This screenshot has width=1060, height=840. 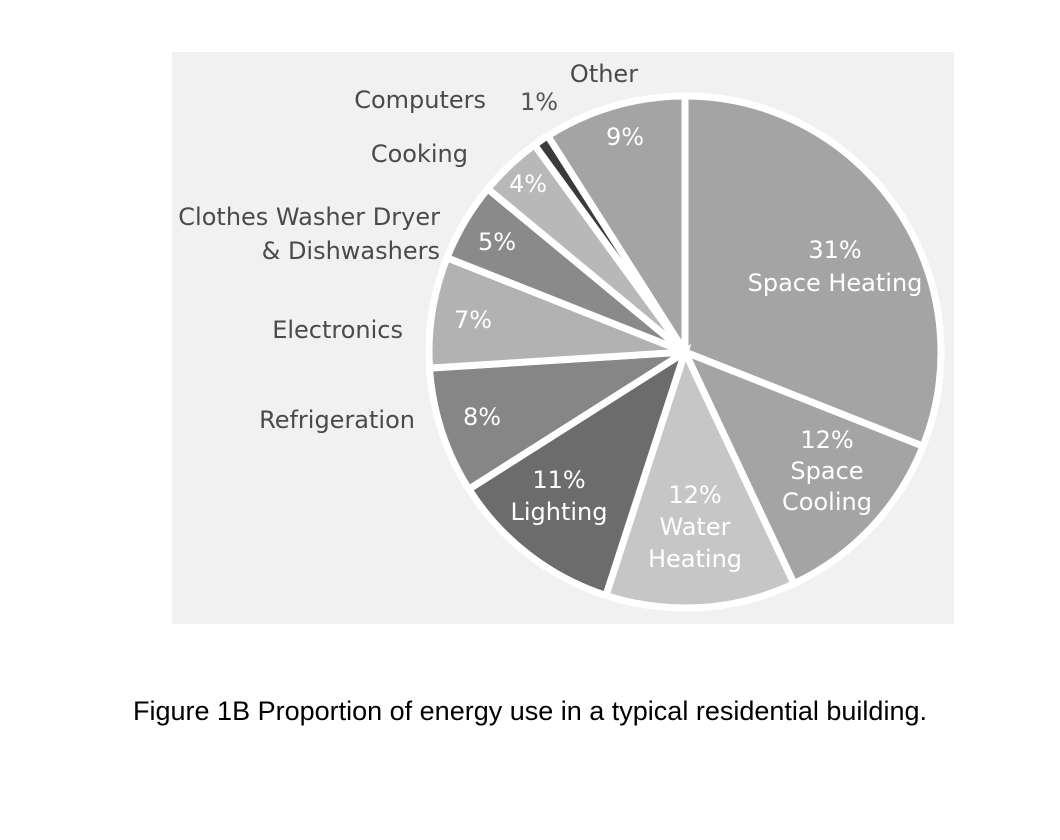 I want to click on slice-label-cooking: Cooking, so click(x=419, y=154).